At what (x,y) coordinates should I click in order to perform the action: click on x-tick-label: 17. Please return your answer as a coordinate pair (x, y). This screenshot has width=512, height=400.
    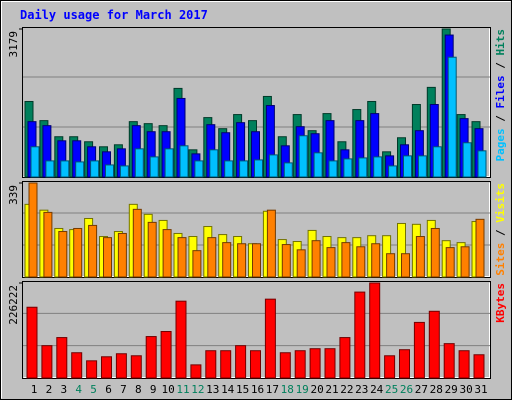
    Looking at the image, I should click on (272, 389).